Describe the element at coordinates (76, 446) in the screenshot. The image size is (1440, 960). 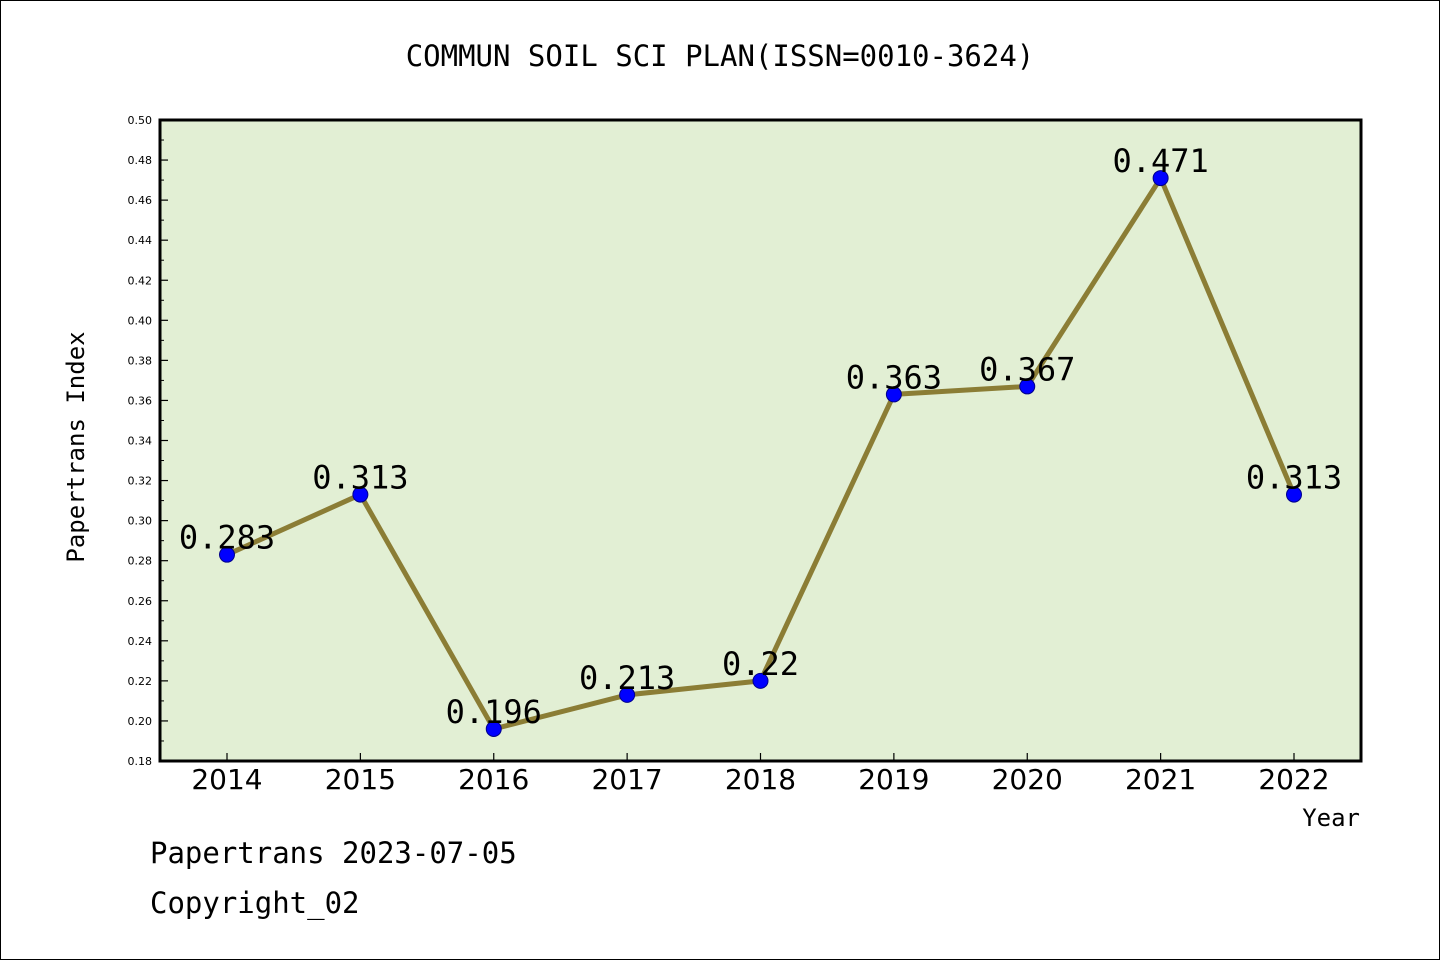
I see `y-axis-title: Papertrans Index` at that location.